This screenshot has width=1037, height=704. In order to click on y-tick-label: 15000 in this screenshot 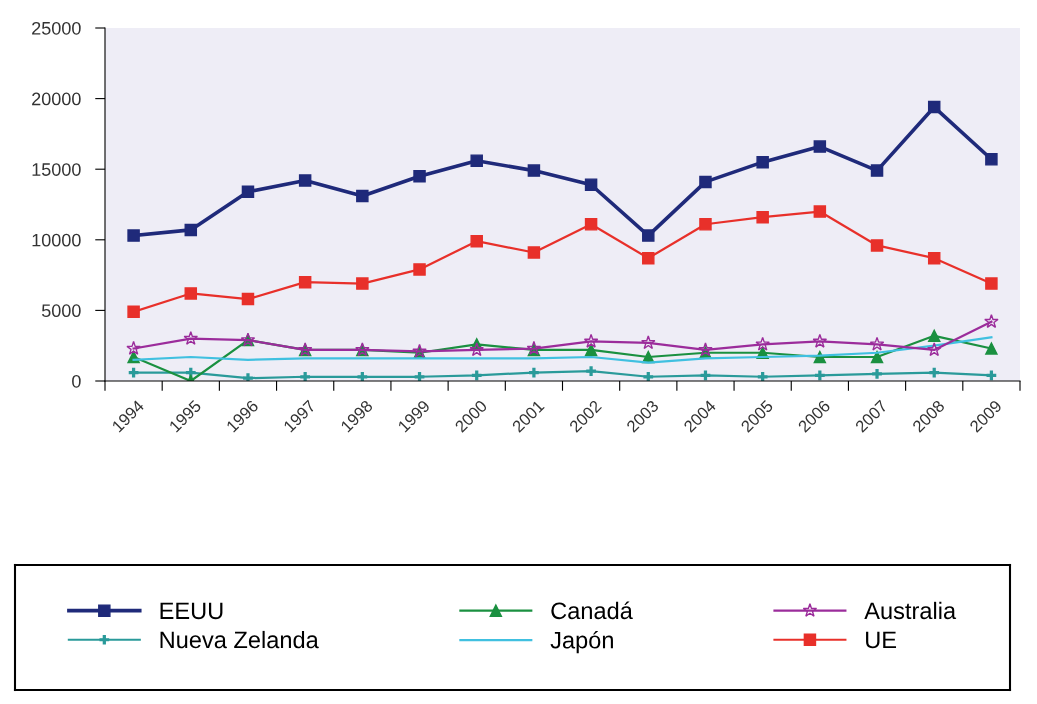, I will do `click(56, 169)`.